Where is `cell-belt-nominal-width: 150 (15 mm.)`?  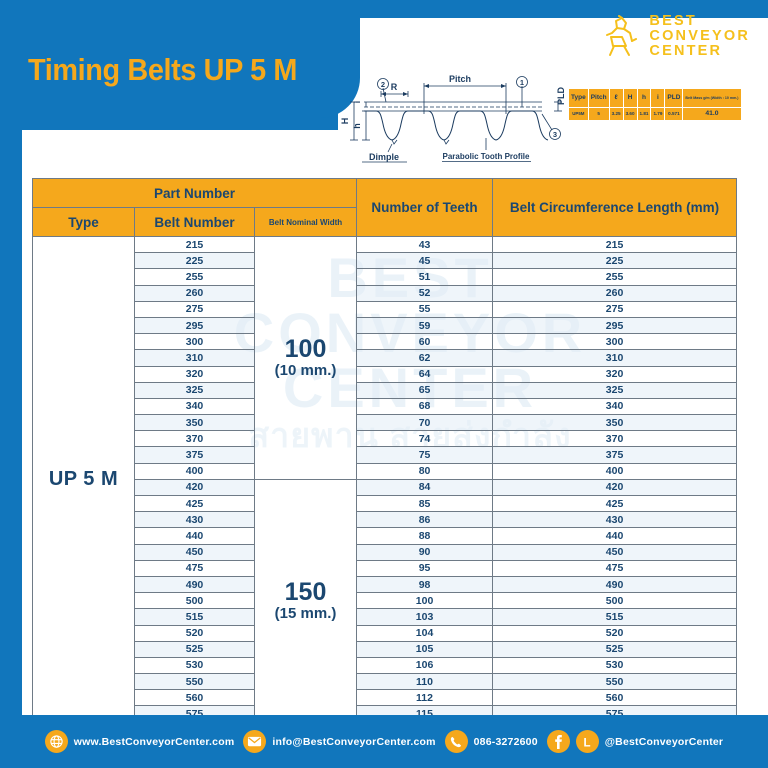 cell-belt-nominal-width: 150 (15 mm.) is located at coordinates (305, 600).